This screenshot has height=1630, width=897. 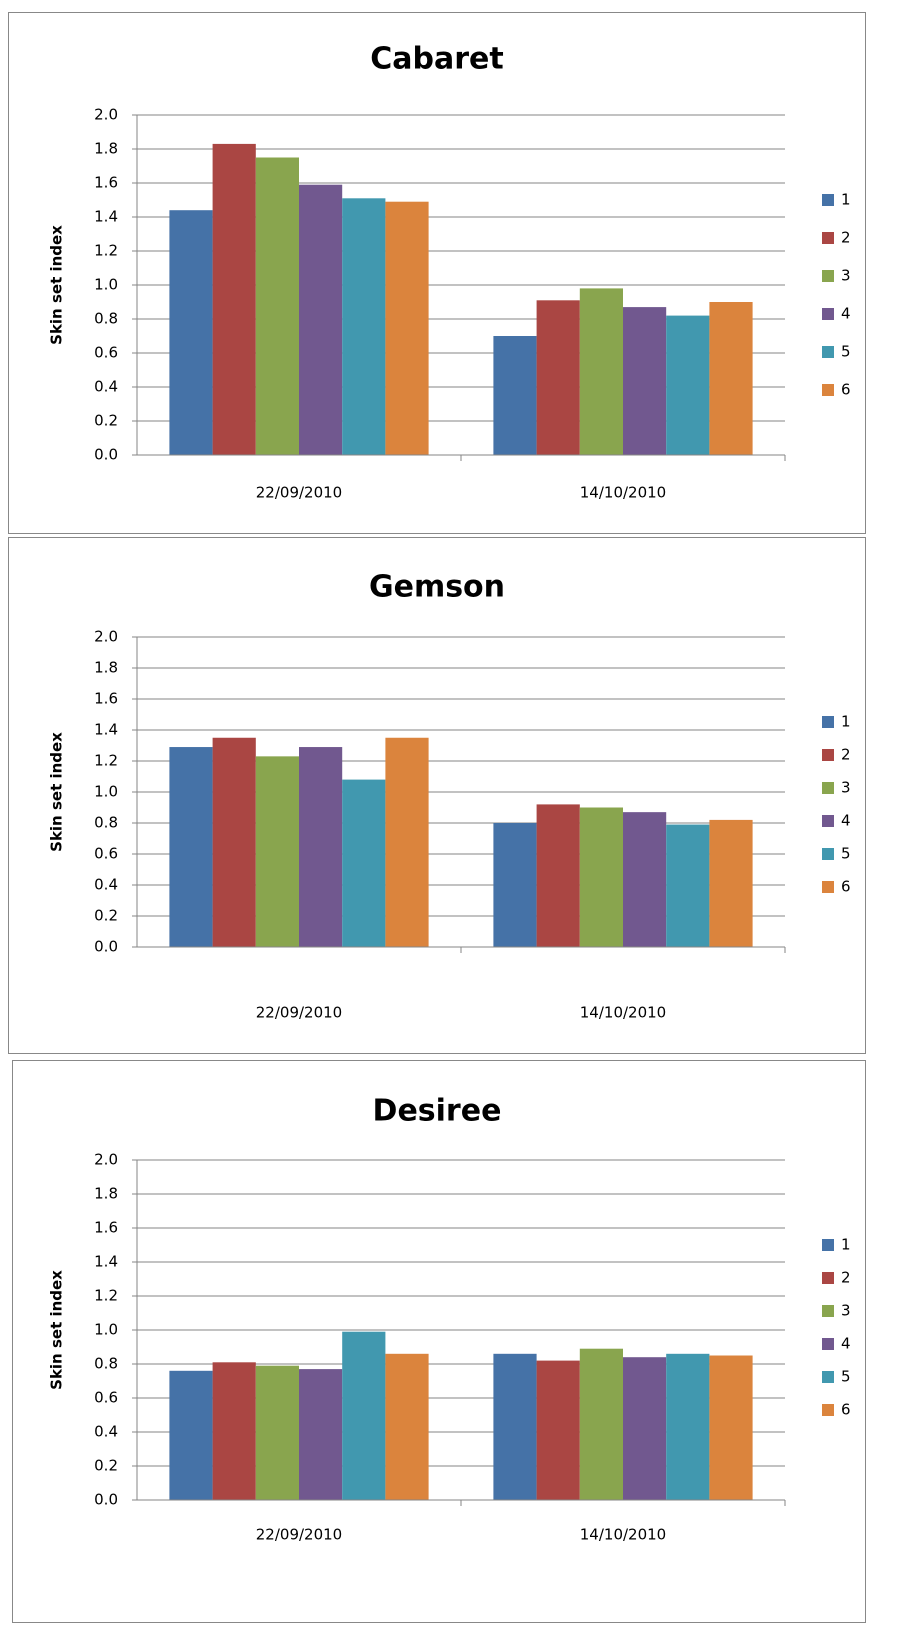 What do you see at coordinates (106, 115) in the screenshot?
I see `y-tick-label: 2.0` at bounding box center [106, 115].